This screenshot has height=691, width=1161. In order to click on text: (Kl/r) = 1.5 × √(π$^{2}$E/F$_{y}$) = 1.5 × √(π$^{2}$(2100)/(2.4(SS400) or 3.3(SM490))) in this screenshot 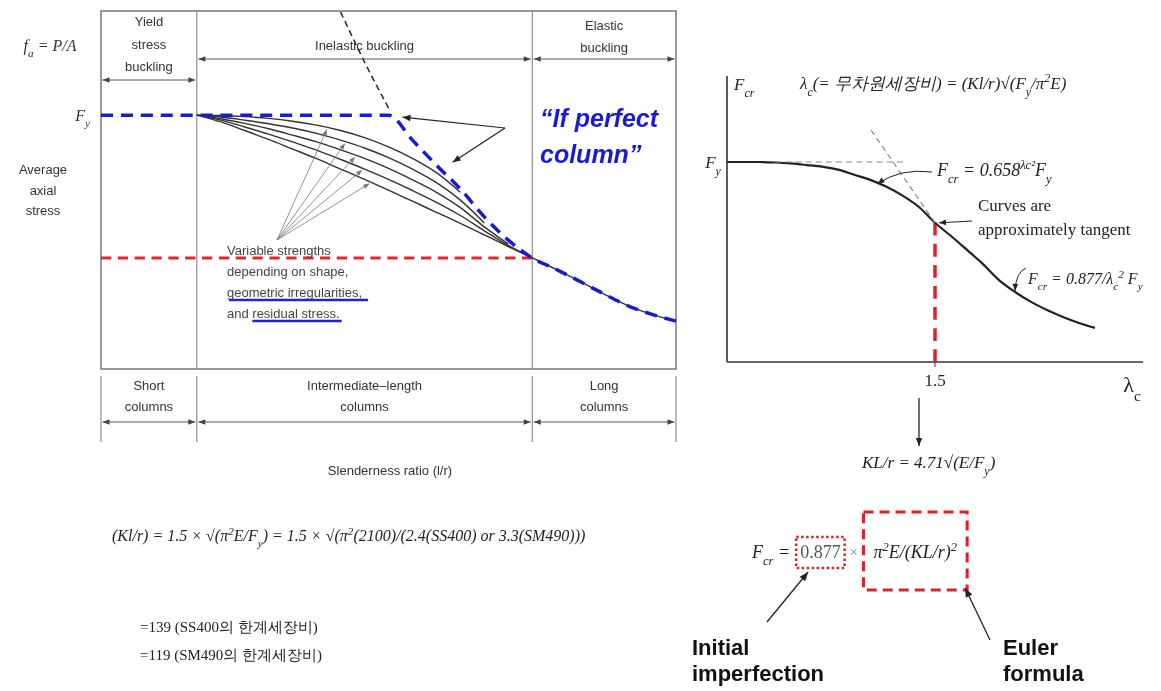, I will do `click(349, 536)`.